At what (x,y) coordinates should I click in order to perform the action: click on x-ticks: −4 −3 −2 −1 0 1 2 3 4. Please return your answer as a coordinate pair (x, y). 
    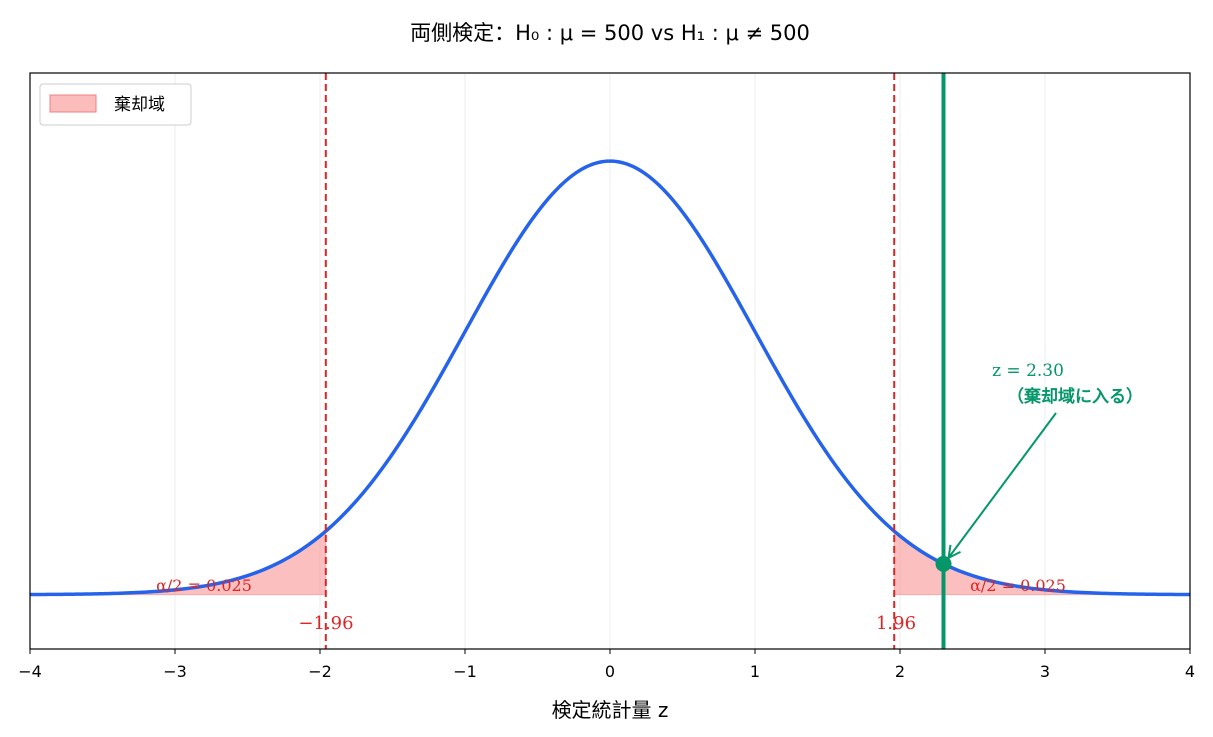
    Looking at the image, I should click on (606, 665).